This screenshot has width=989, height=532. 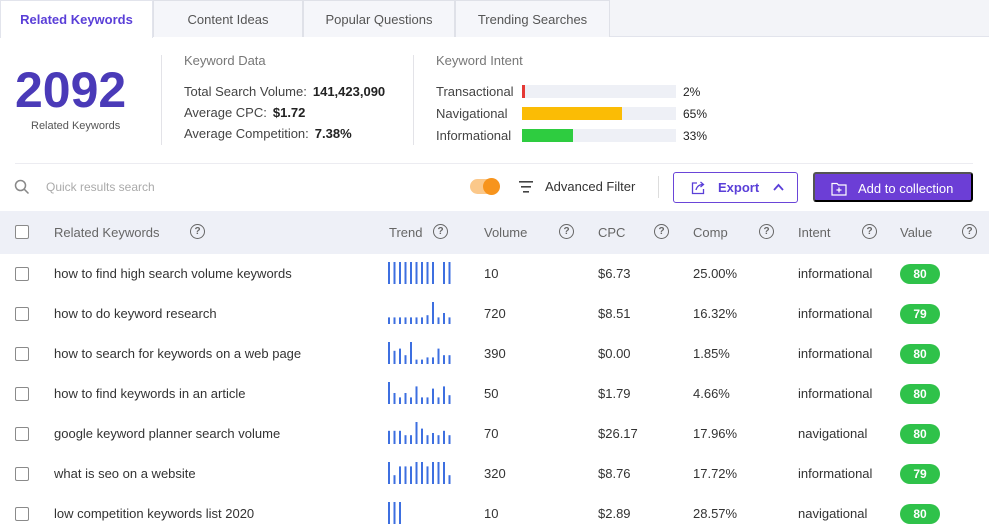 I want to click on keyword-link: low competition keywords list 2020, so click(x=154, y=513).